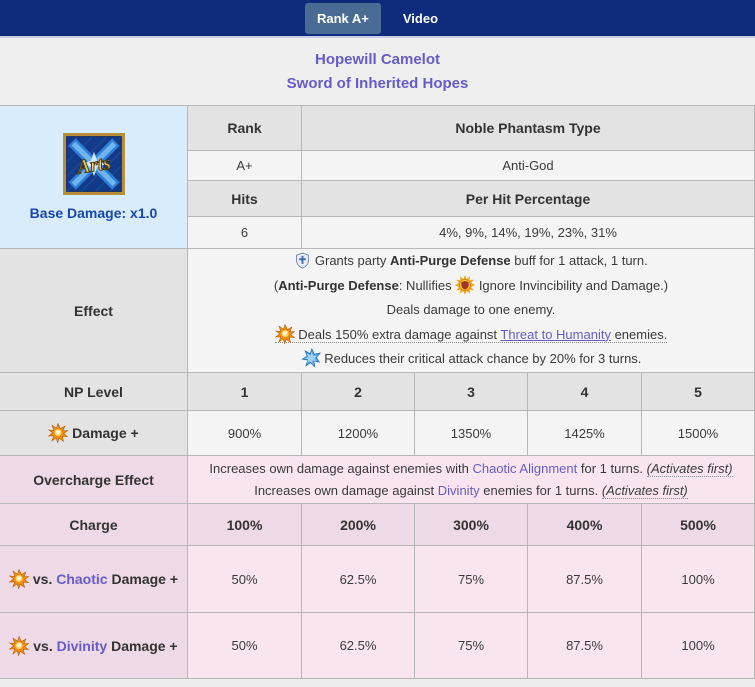  Describe the element at coordinates (471, 579) in the screenshot. I see `vs-chaotic-value: 75%` at that location.